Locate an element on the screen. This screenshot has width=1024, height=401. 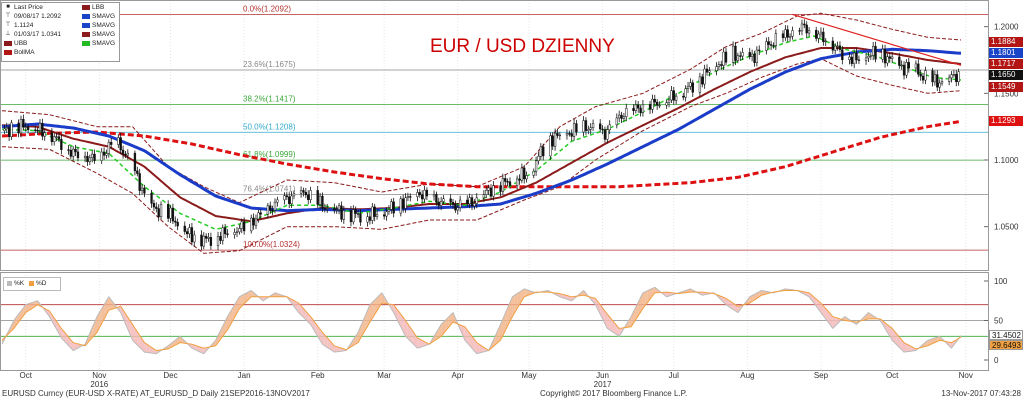
osc-tick-label-1: 50 is located at coordinates (998, 321).